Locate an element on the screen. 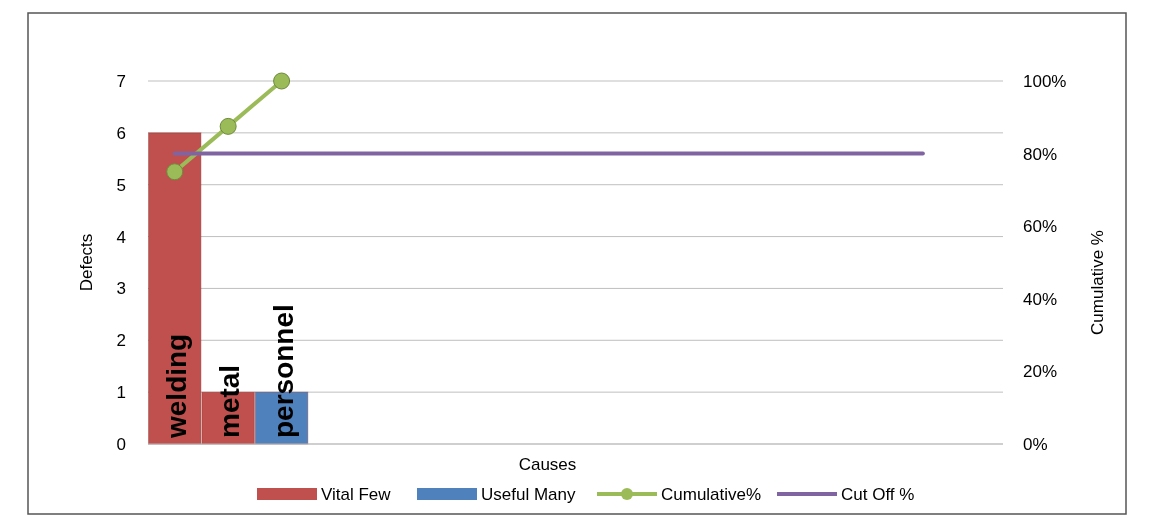 This screenshot has width=1154, height=527. y-axis-title: Defects is located at coordinates (86, 262).